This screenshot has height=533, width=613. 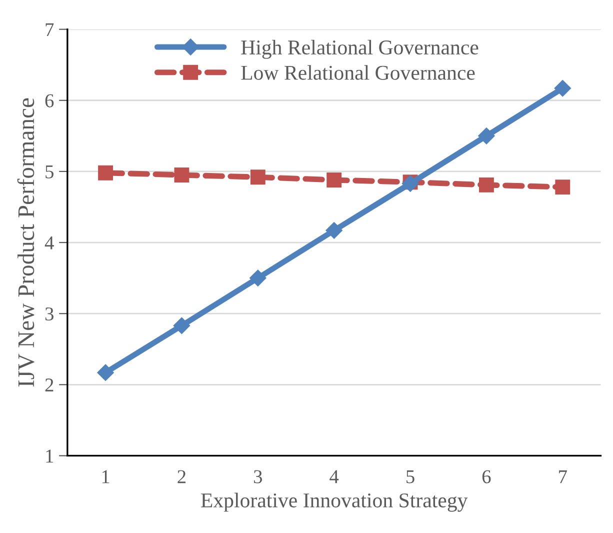 I want to click on x-tick-label: 1, so click(x=106, y=477).